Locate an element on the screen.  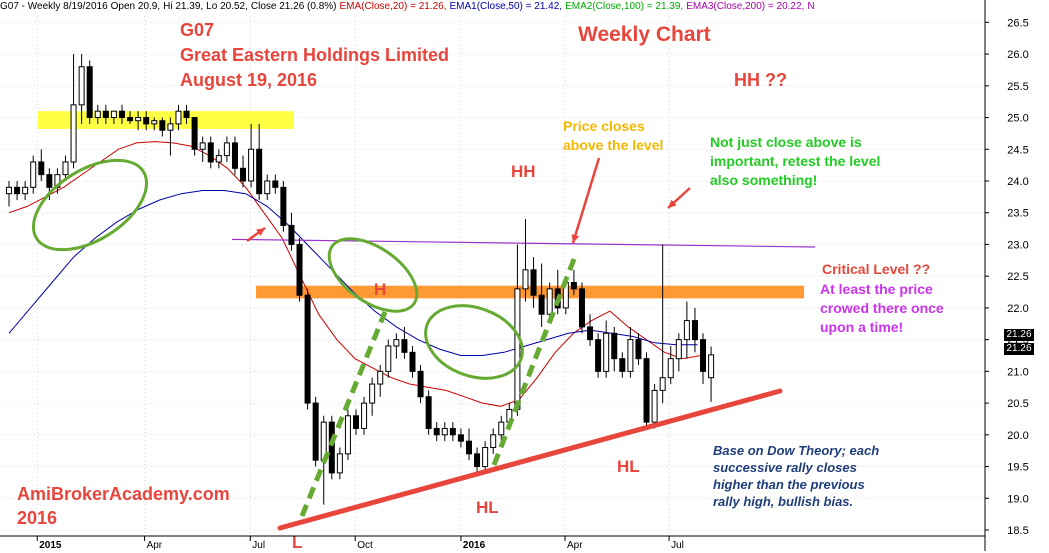
y-tick-label: 20.0 is located at coordinates (1017, 436).